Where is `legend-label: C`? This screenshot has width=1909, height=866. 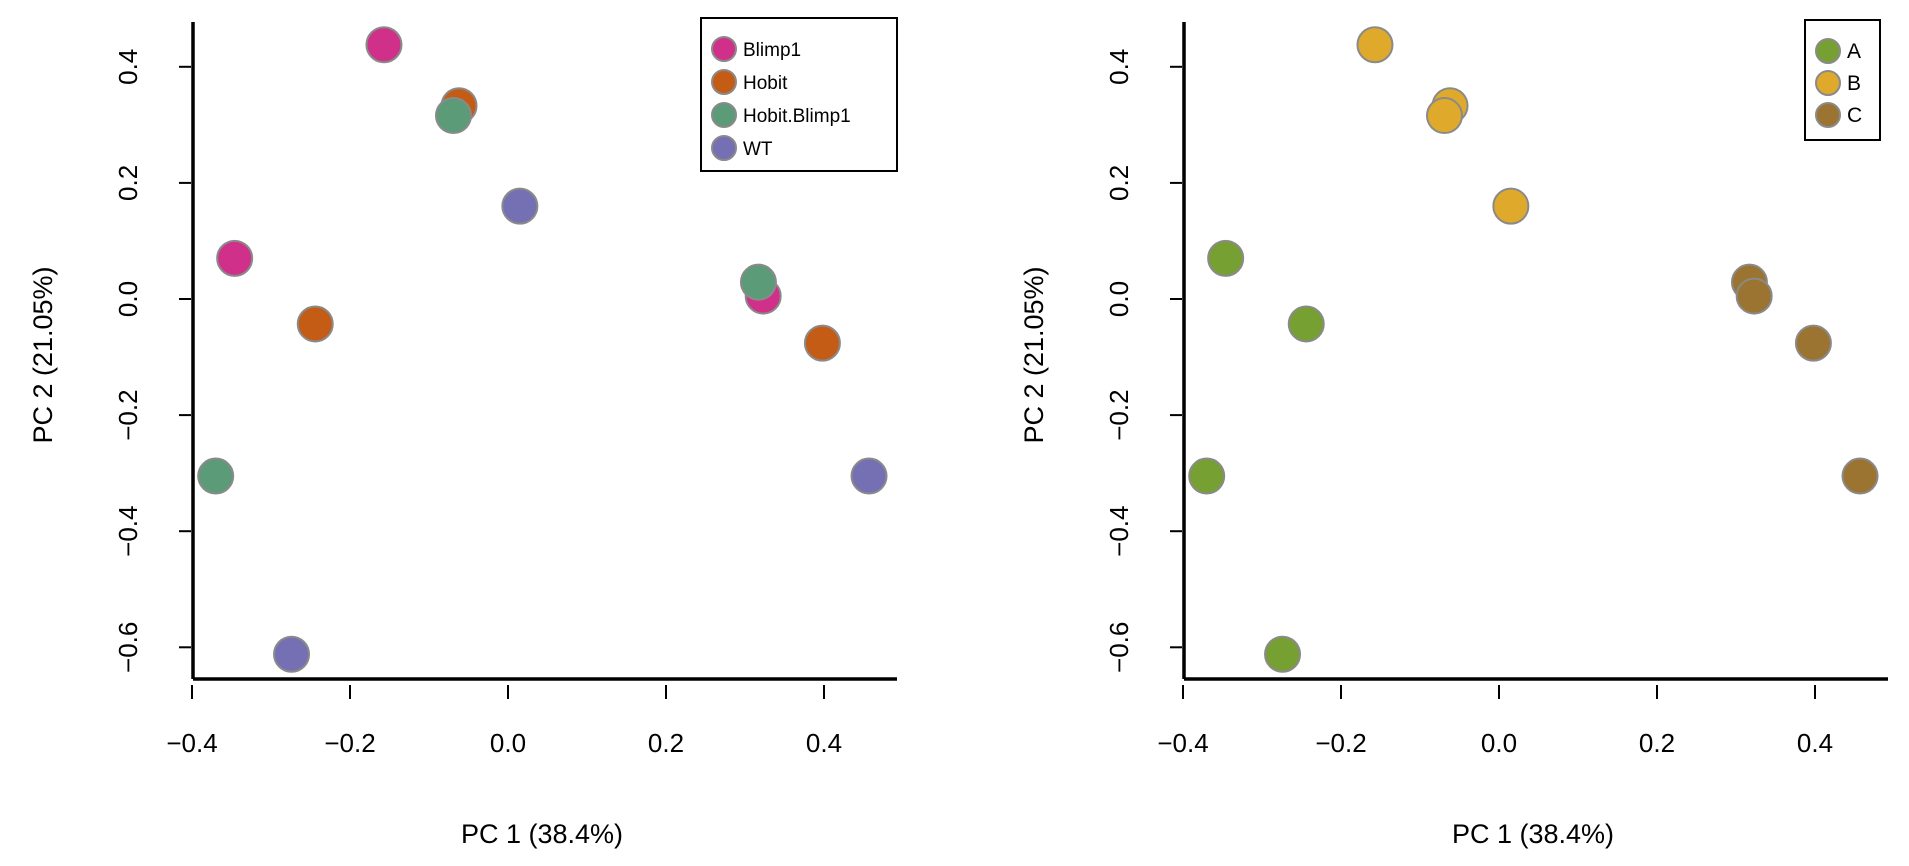
legend-label: C is located at coordinates (1854, 115).